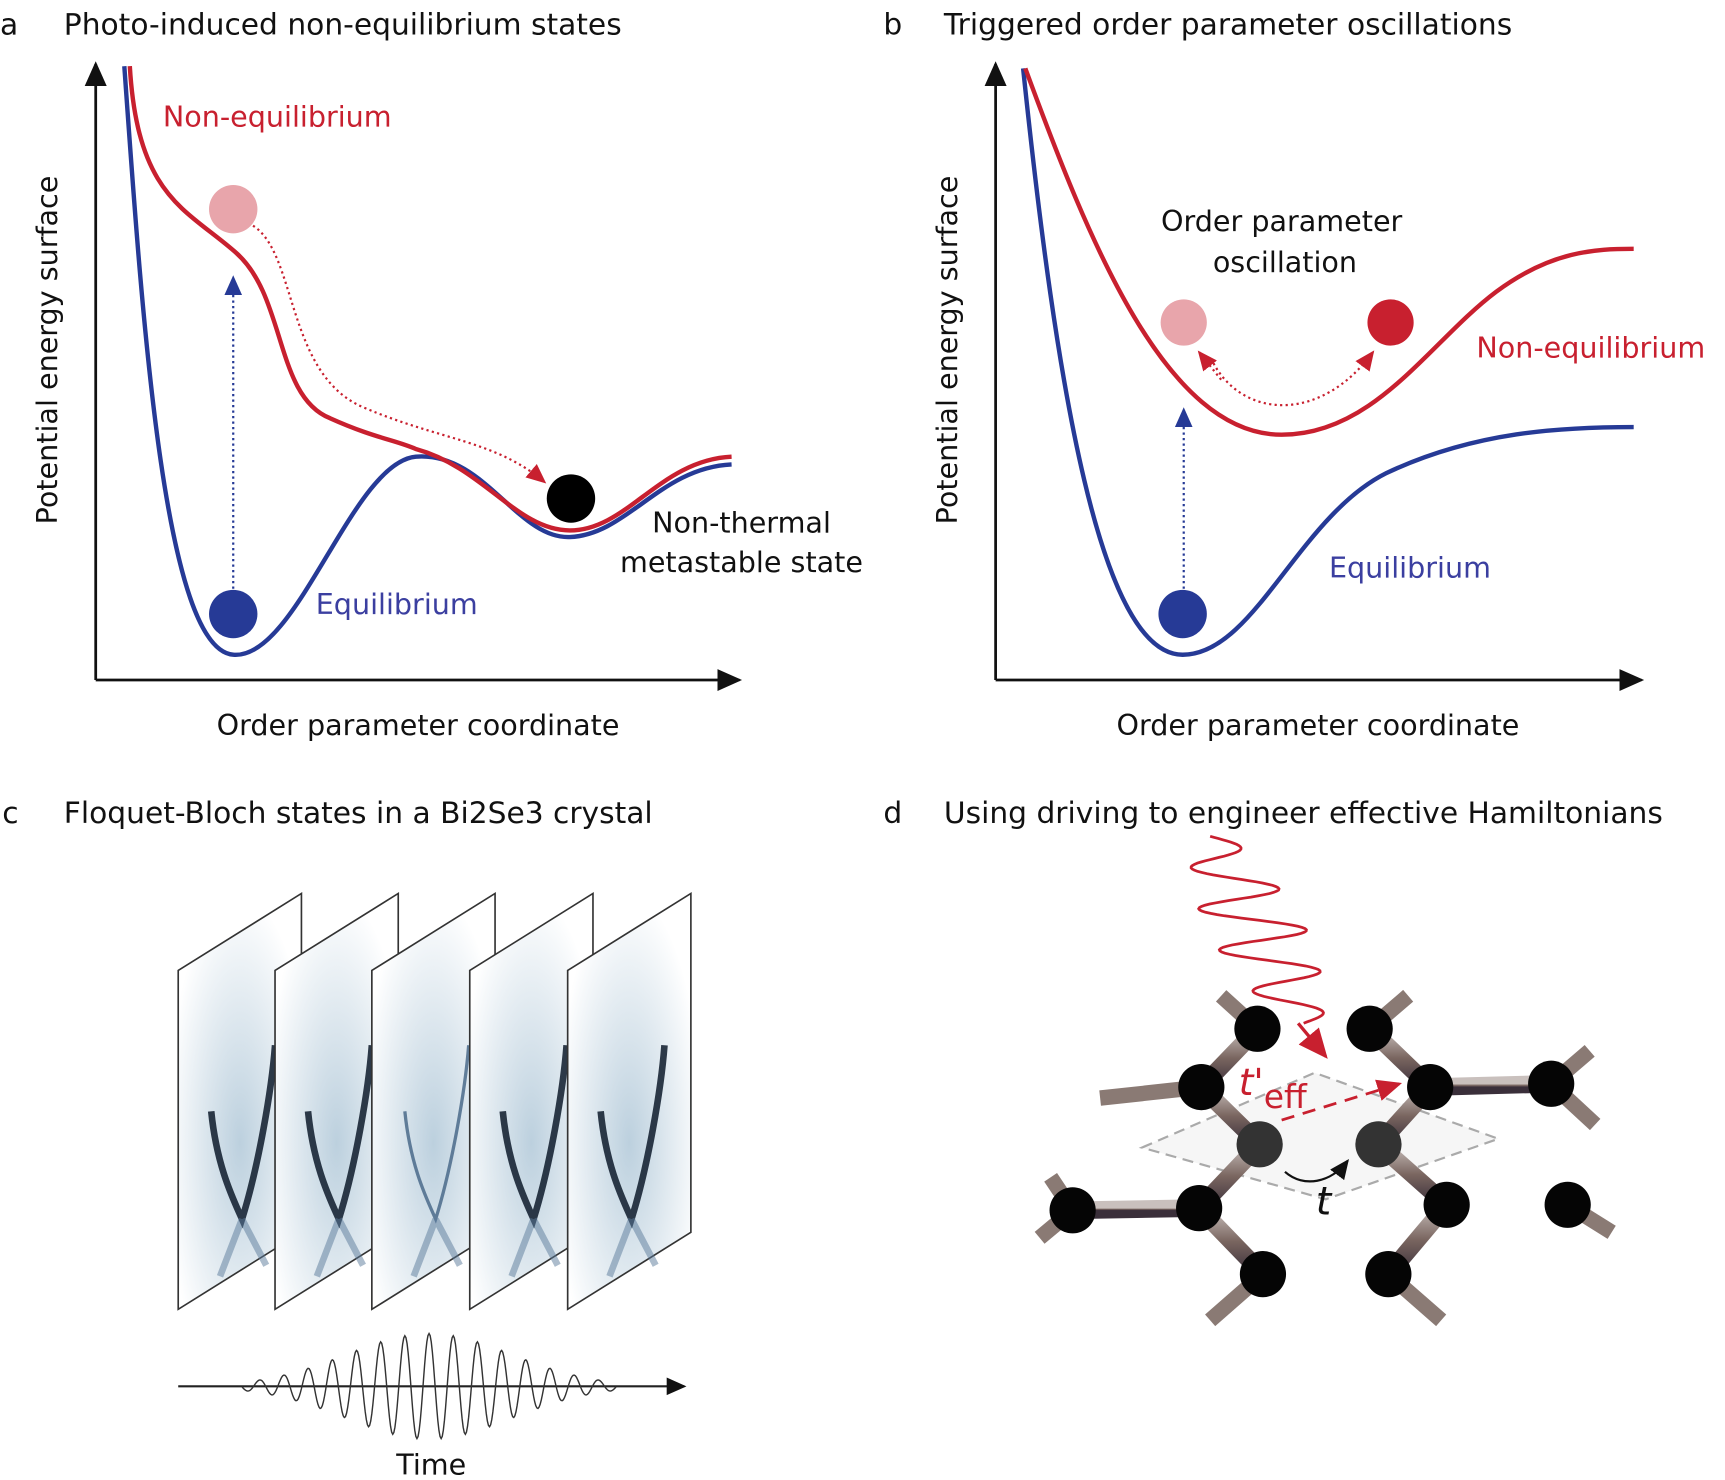  I want to click on panel-d-letter: d, so click(892, 813).